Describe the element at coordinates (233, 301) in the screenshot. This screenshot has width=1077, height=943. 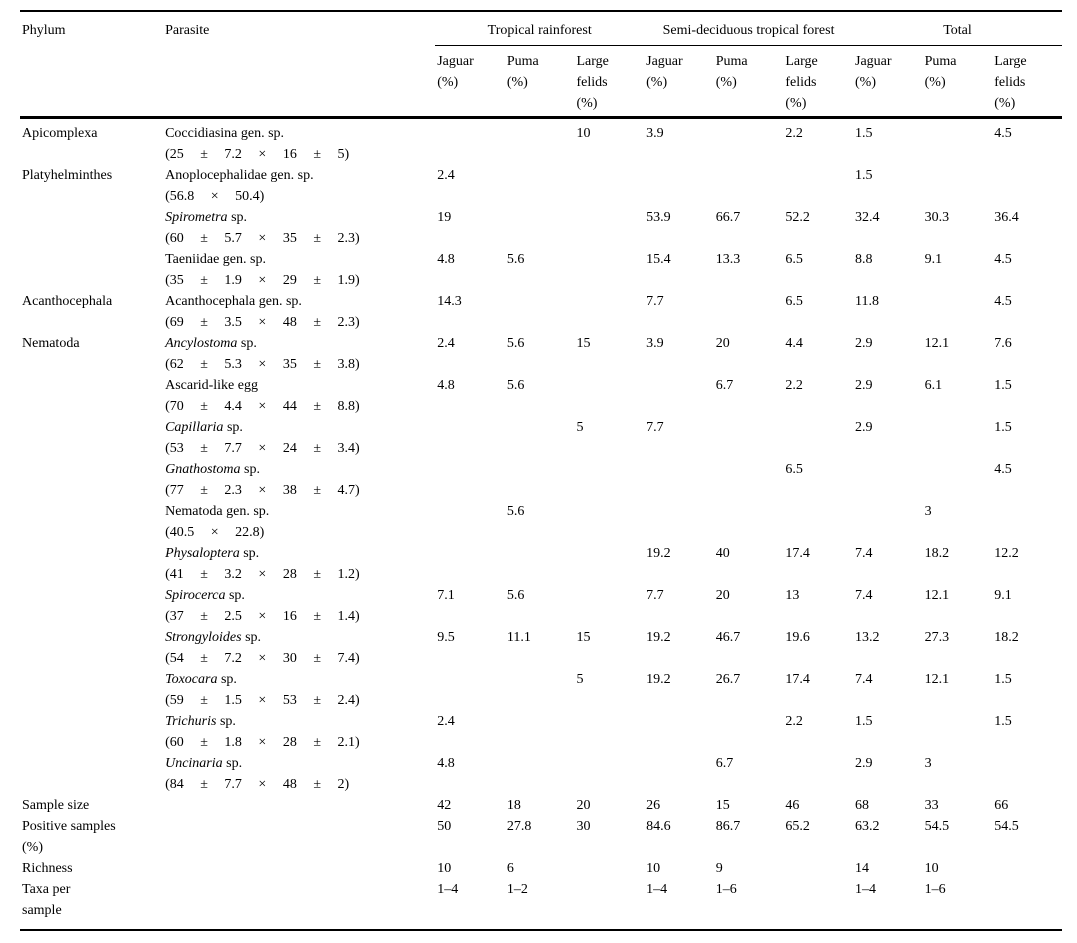
I see `parasite-name: Acanthocephala gen. sp.` at that location.